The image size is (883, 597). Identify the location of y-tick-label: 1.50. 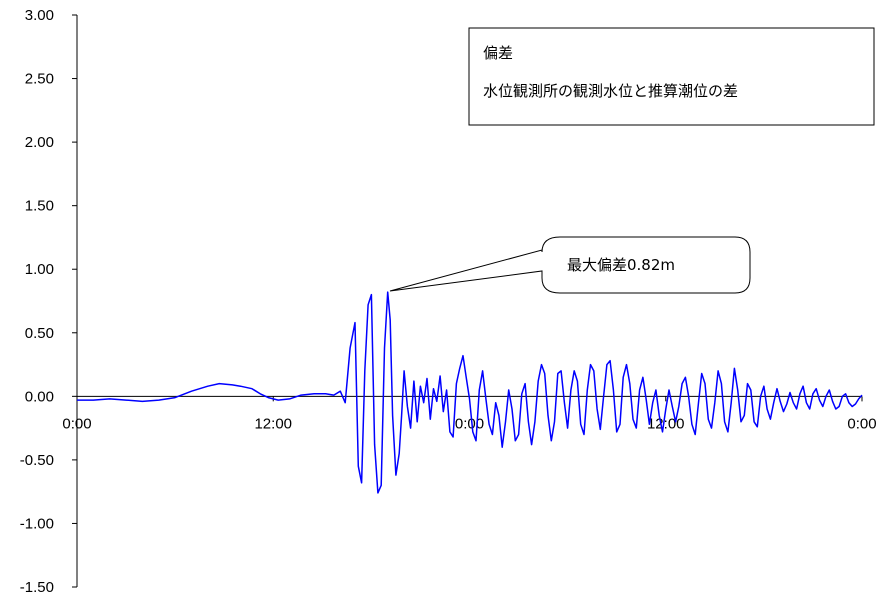
(39, 206).